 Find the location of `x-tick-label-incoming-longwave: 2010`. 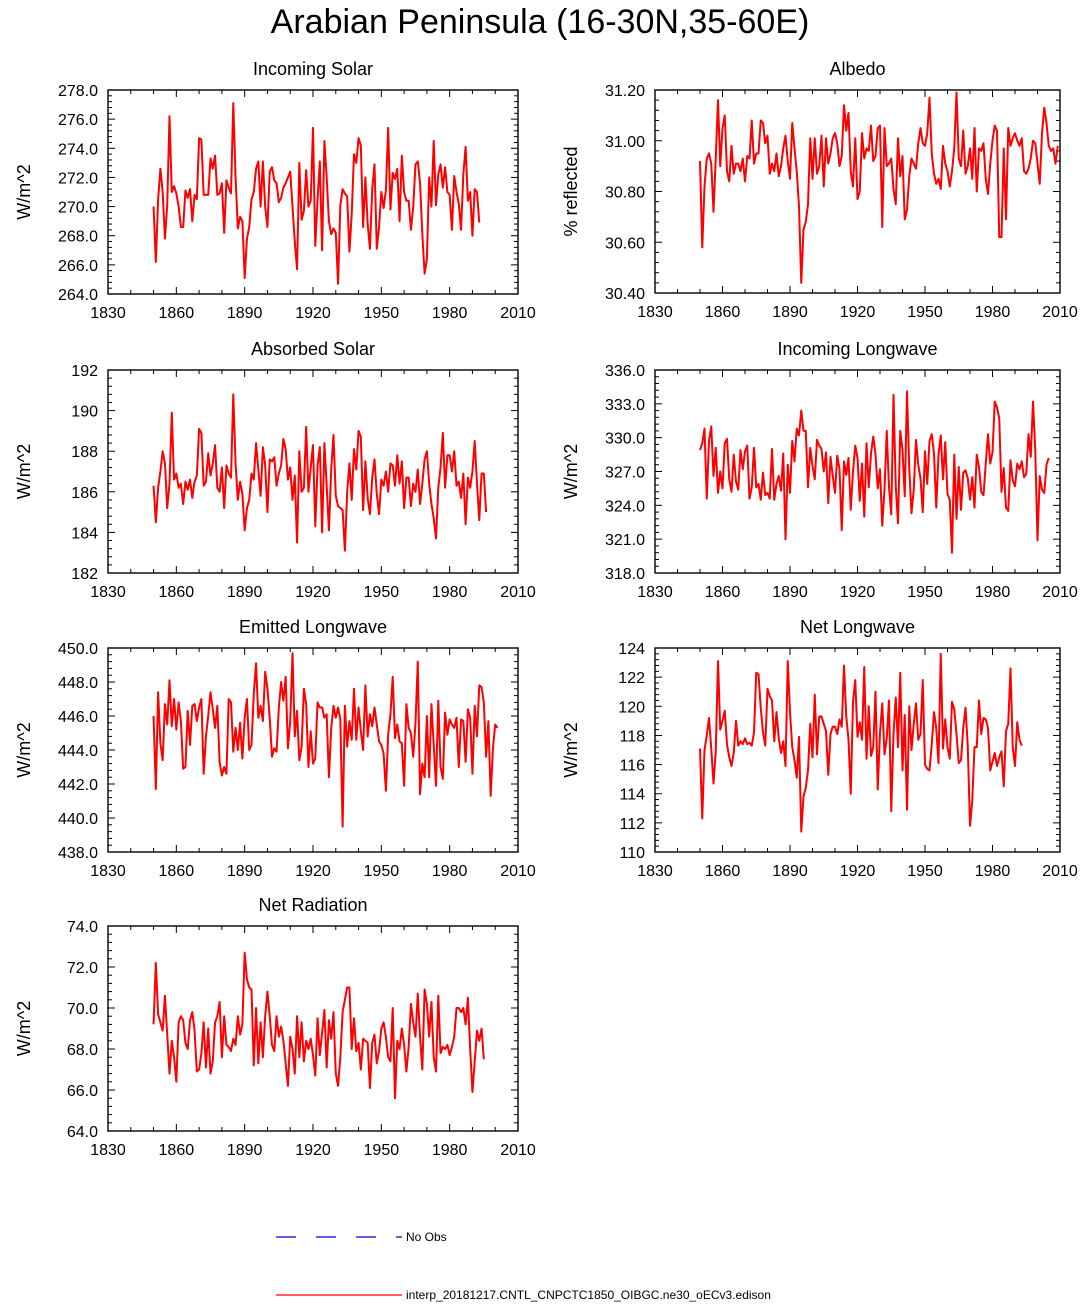

x-tick-label-incoming-longwave: 2010 is located at coordinates (1060, 592).